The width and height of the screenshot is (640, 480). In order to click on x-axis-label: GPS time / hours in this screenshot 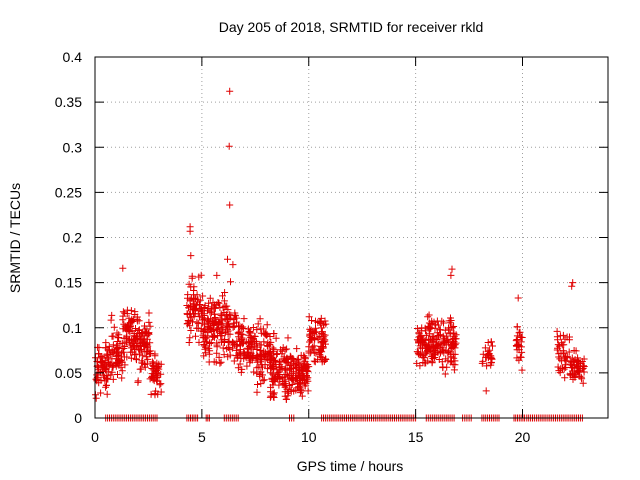, I will do `click(350, 466)`.